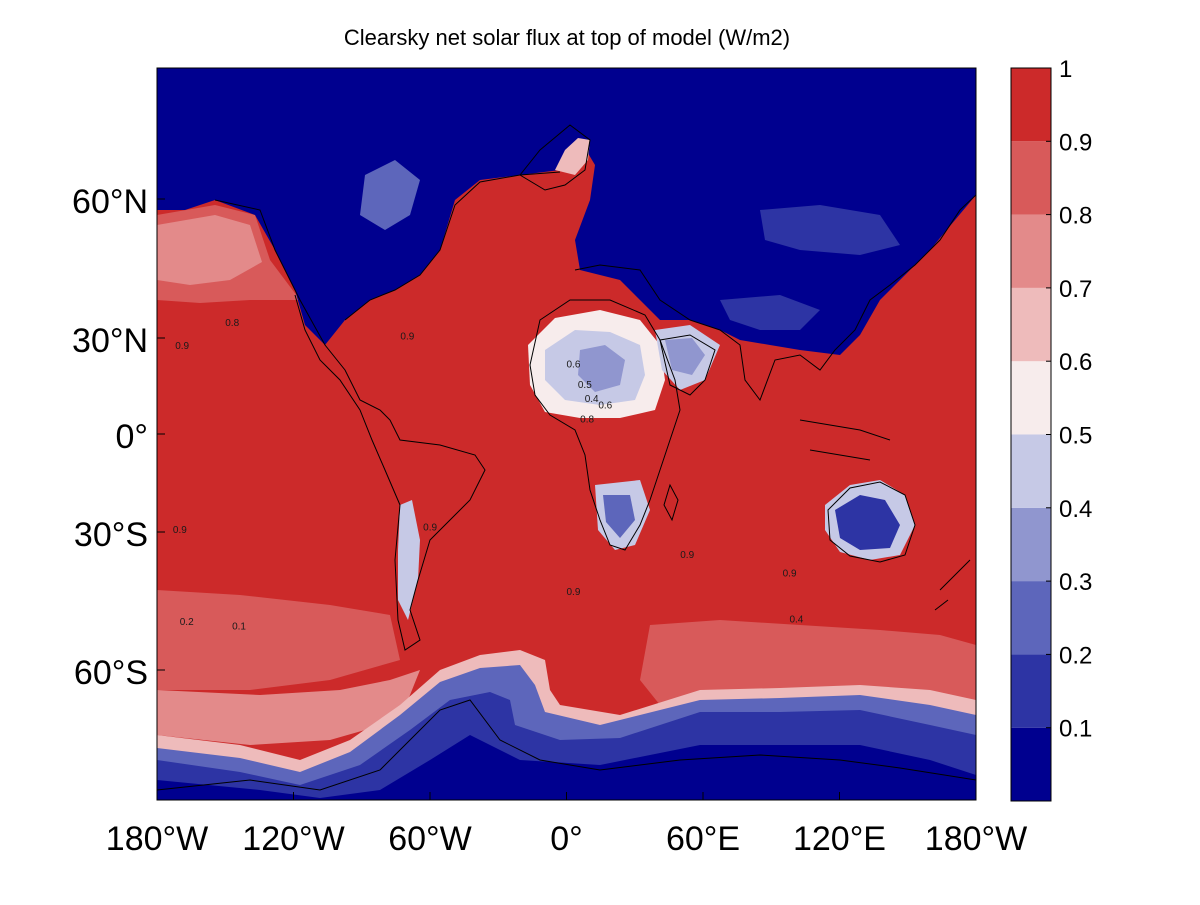  I want to click on colorbar-tick-label: 1, so click(1065, 69).